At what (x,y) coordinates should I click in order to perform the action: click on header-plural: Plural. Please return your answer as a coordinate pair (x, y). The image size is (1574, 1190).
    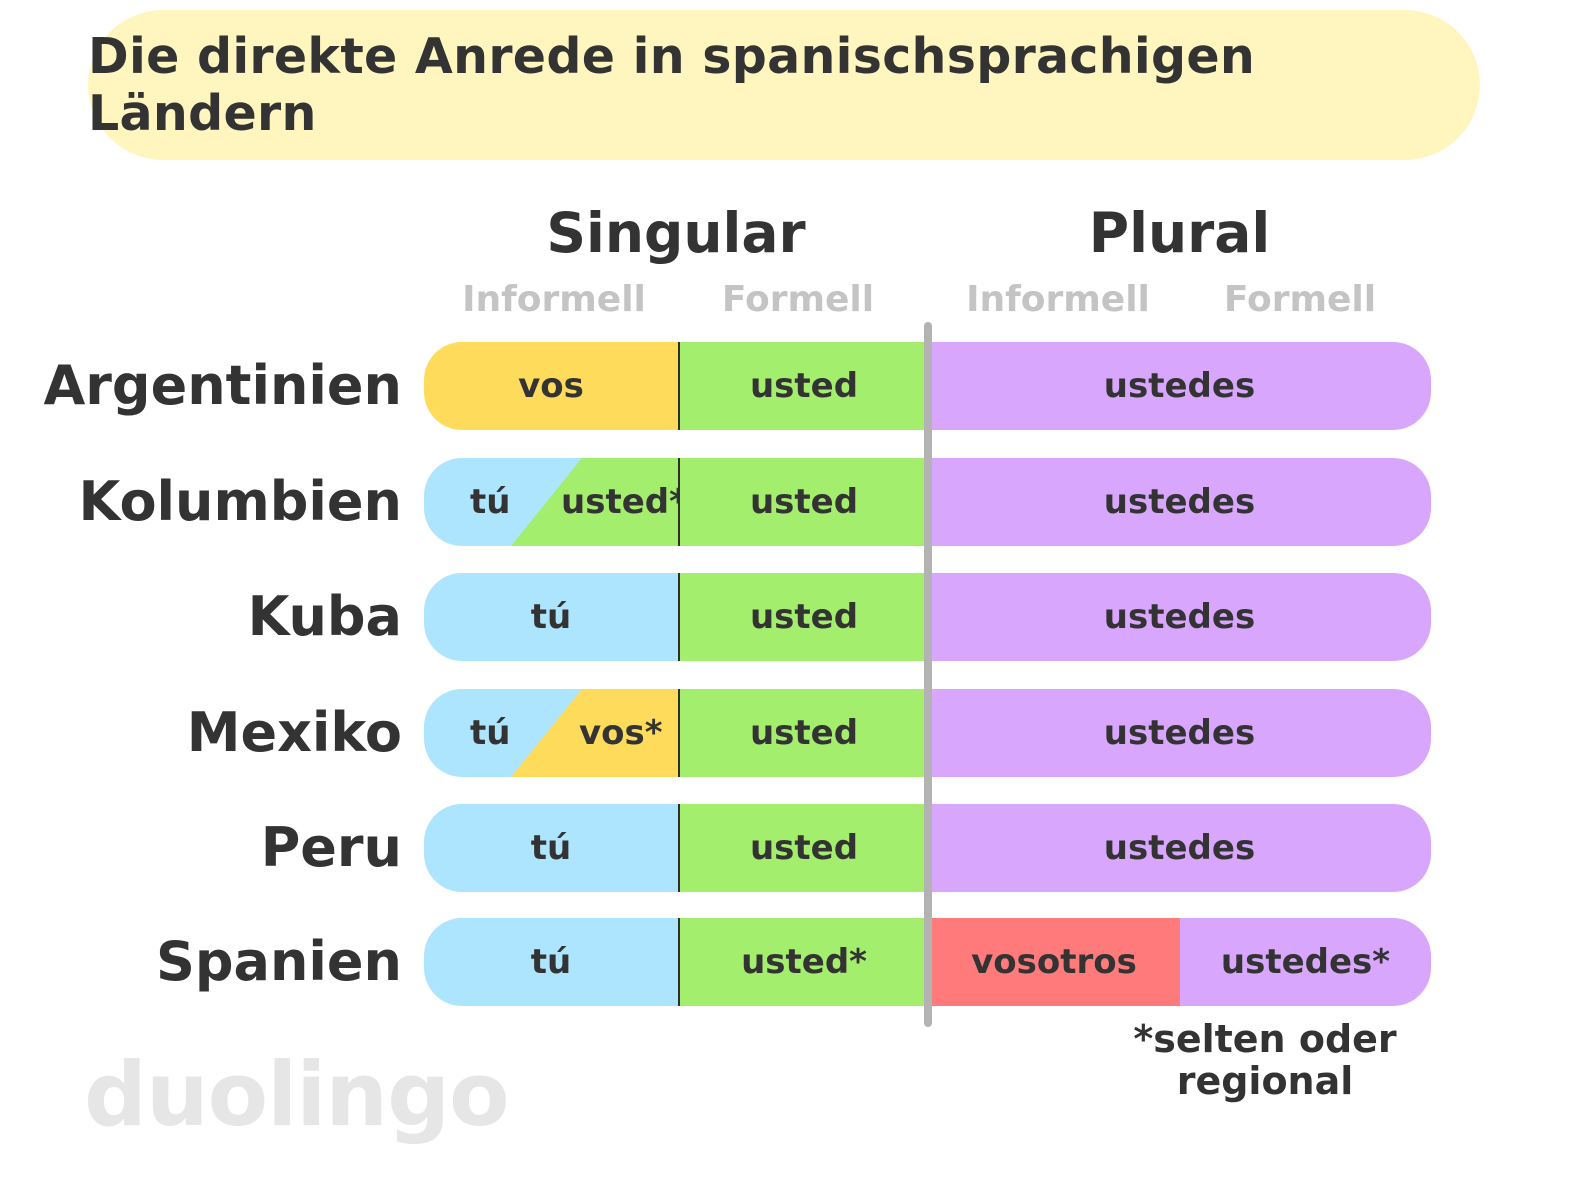
    Looking at the image, I should click on (1179, 233).